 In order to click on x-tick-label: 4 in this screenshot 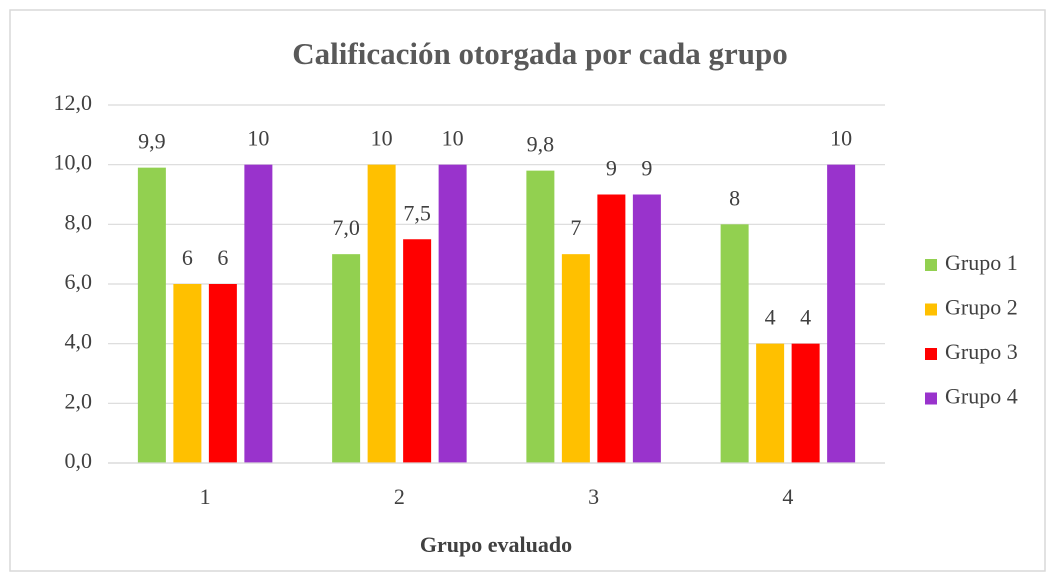, I will do `click(787, 496)`.